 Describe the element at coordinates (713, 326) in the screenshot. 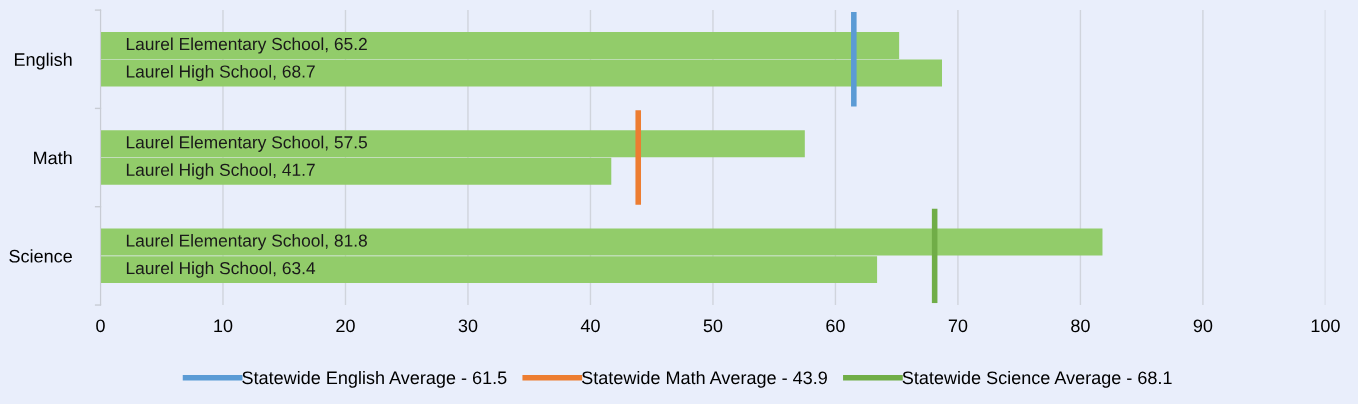

I see `x-tick-label: 50` at that location.